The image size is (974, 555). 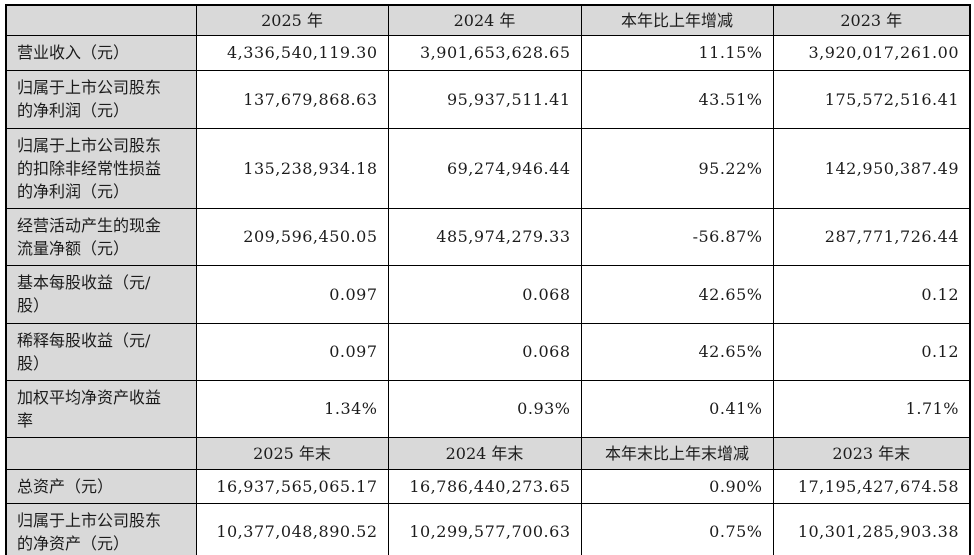 What do you see at coordinates (871, 408) in the screenshot?
I see `cell-2023: 1.71%` at bounding box center [871, 408].